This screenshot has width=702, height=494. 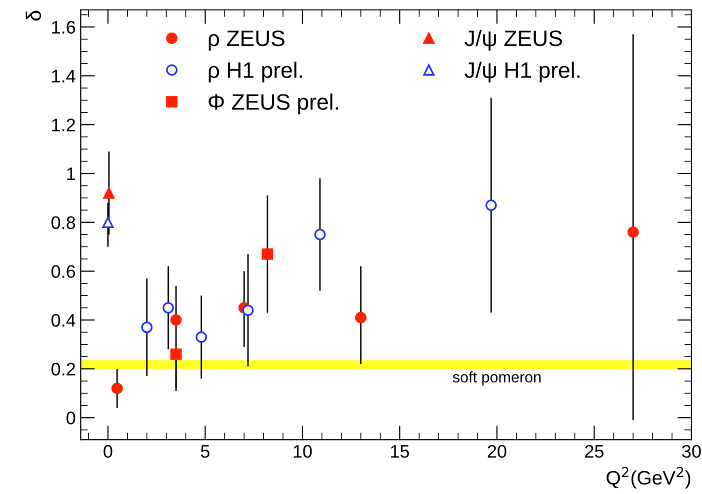 What do you see at coordinates (513, 40) in the screenshot?
I see `legend-label: J/ψ ZEUS` at bounding box center [513, 40].